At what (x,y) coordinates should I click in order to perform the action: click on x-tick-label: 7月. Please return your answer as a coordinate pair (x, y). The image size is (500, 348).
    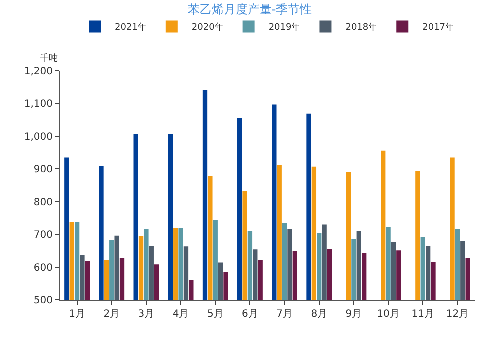
    Looking at the image, I should click on (284, 314).